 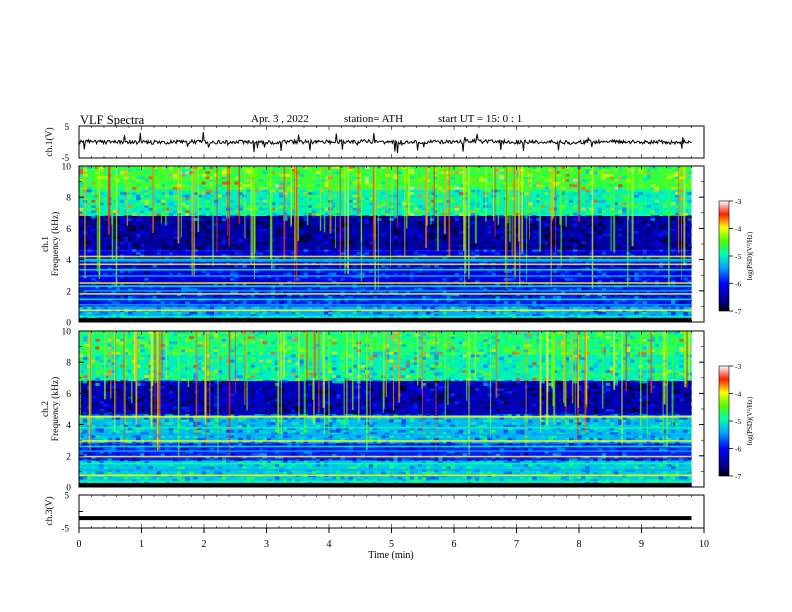 What do you see at coordinates (510, 204) in the screenshot?
I see `sferic-streak` at bounding box center [510, 204].